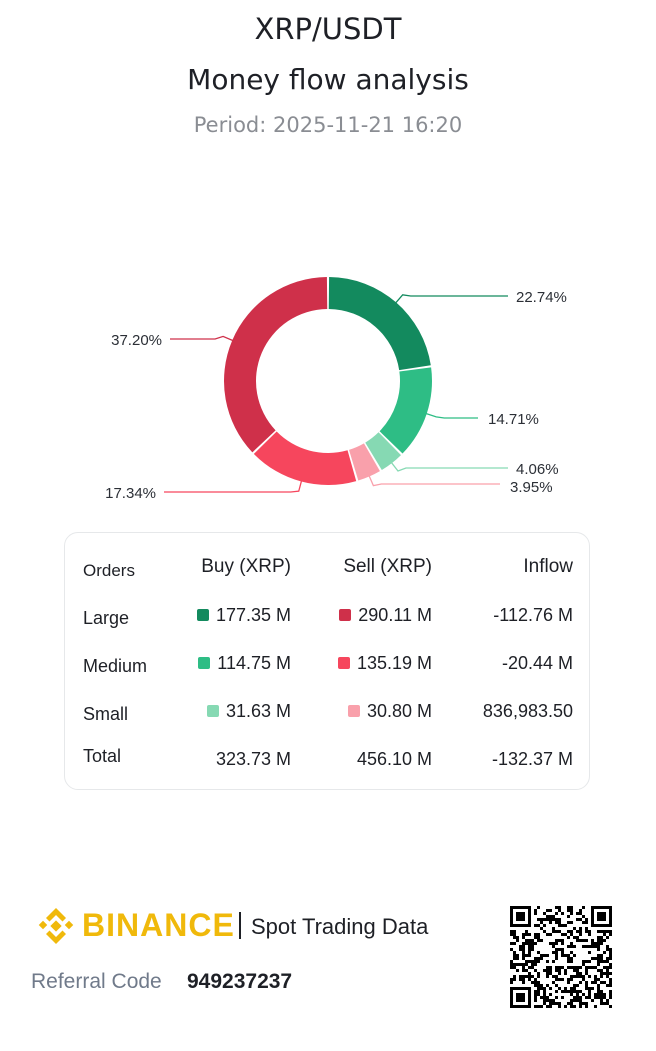 The height and width of the screenshot is (1051, 656). Describe the element at coordinates (532, 759) in the screenshot. I see `inflow-total: -132.37 M` at that location.